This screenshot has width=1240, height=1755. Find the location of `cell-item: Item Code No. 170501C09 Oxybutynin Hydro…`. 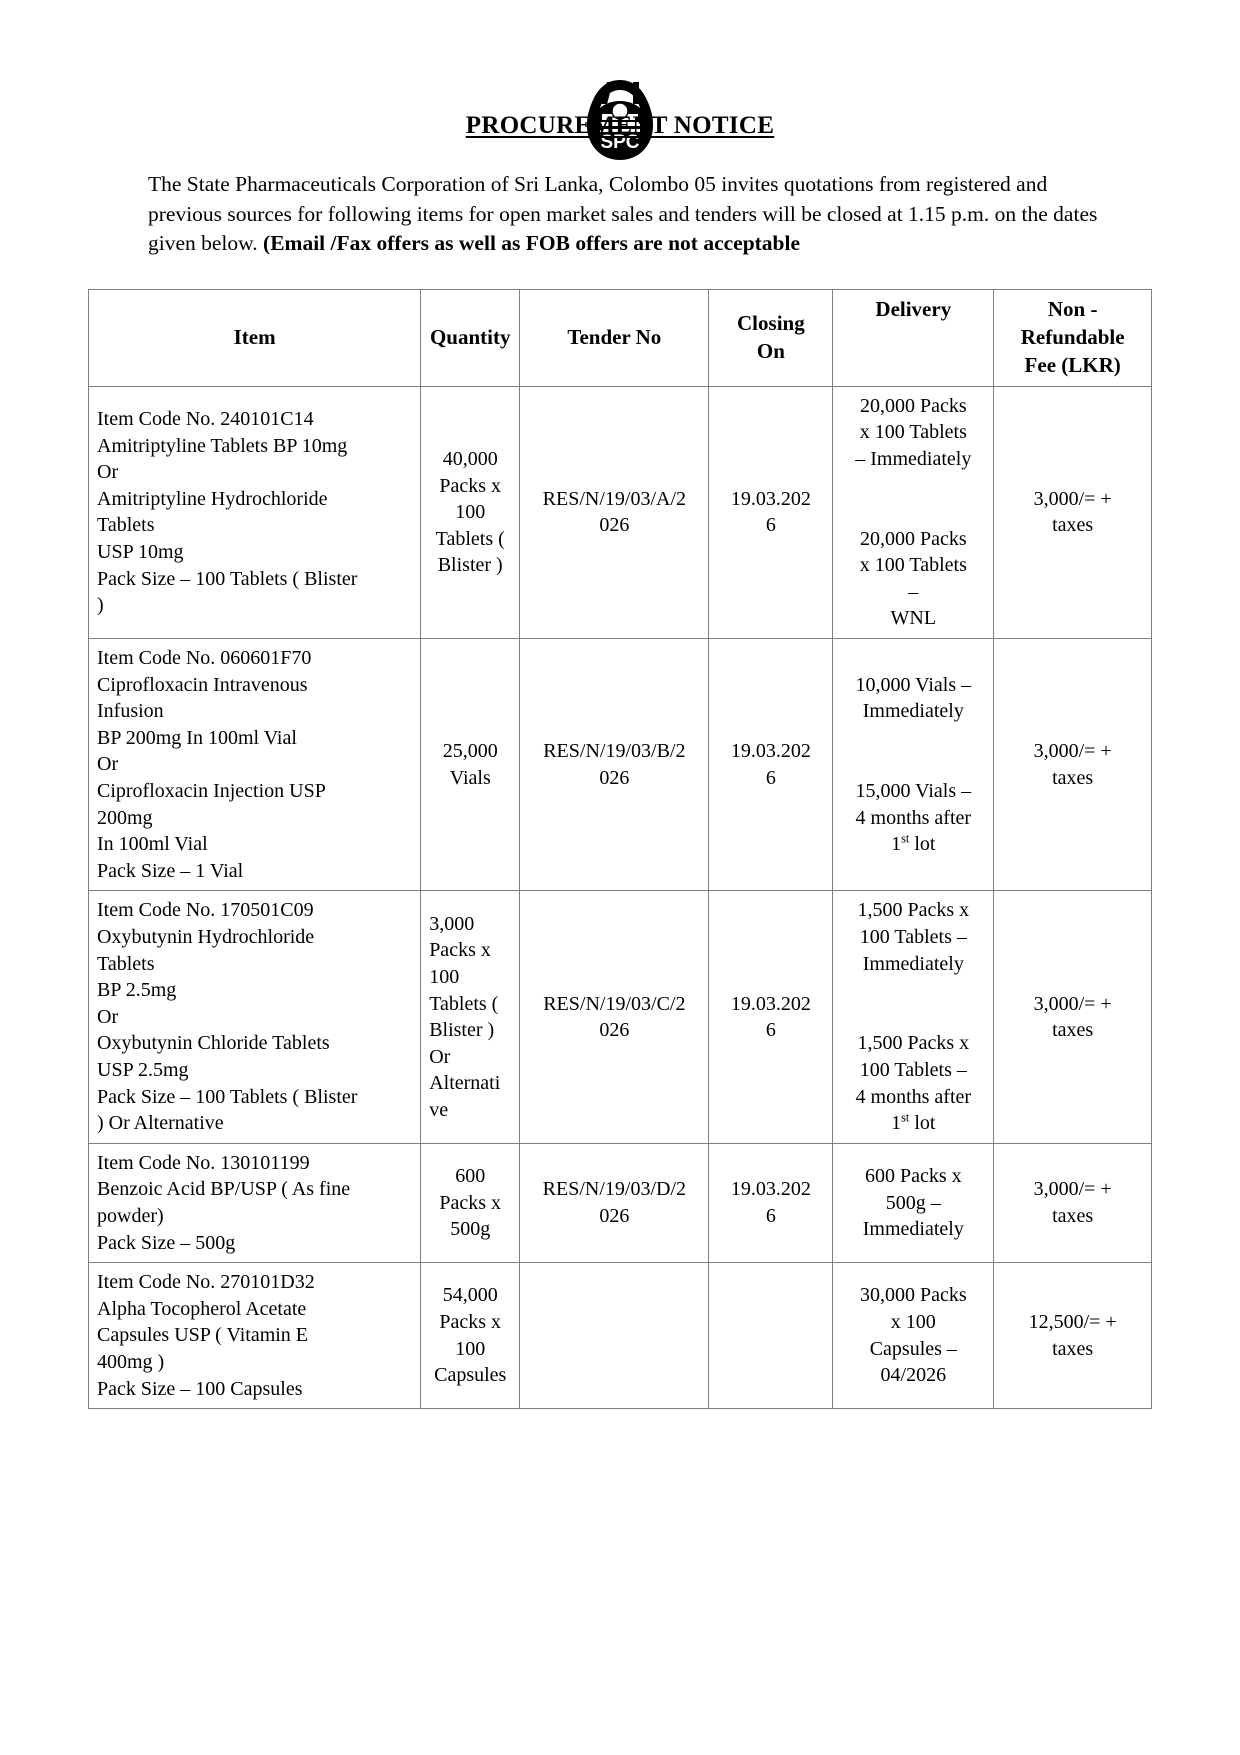

cell-item: Item Code No. 170501C09 Oxybutynin Hydro… is located at coordinates (254, 1017).